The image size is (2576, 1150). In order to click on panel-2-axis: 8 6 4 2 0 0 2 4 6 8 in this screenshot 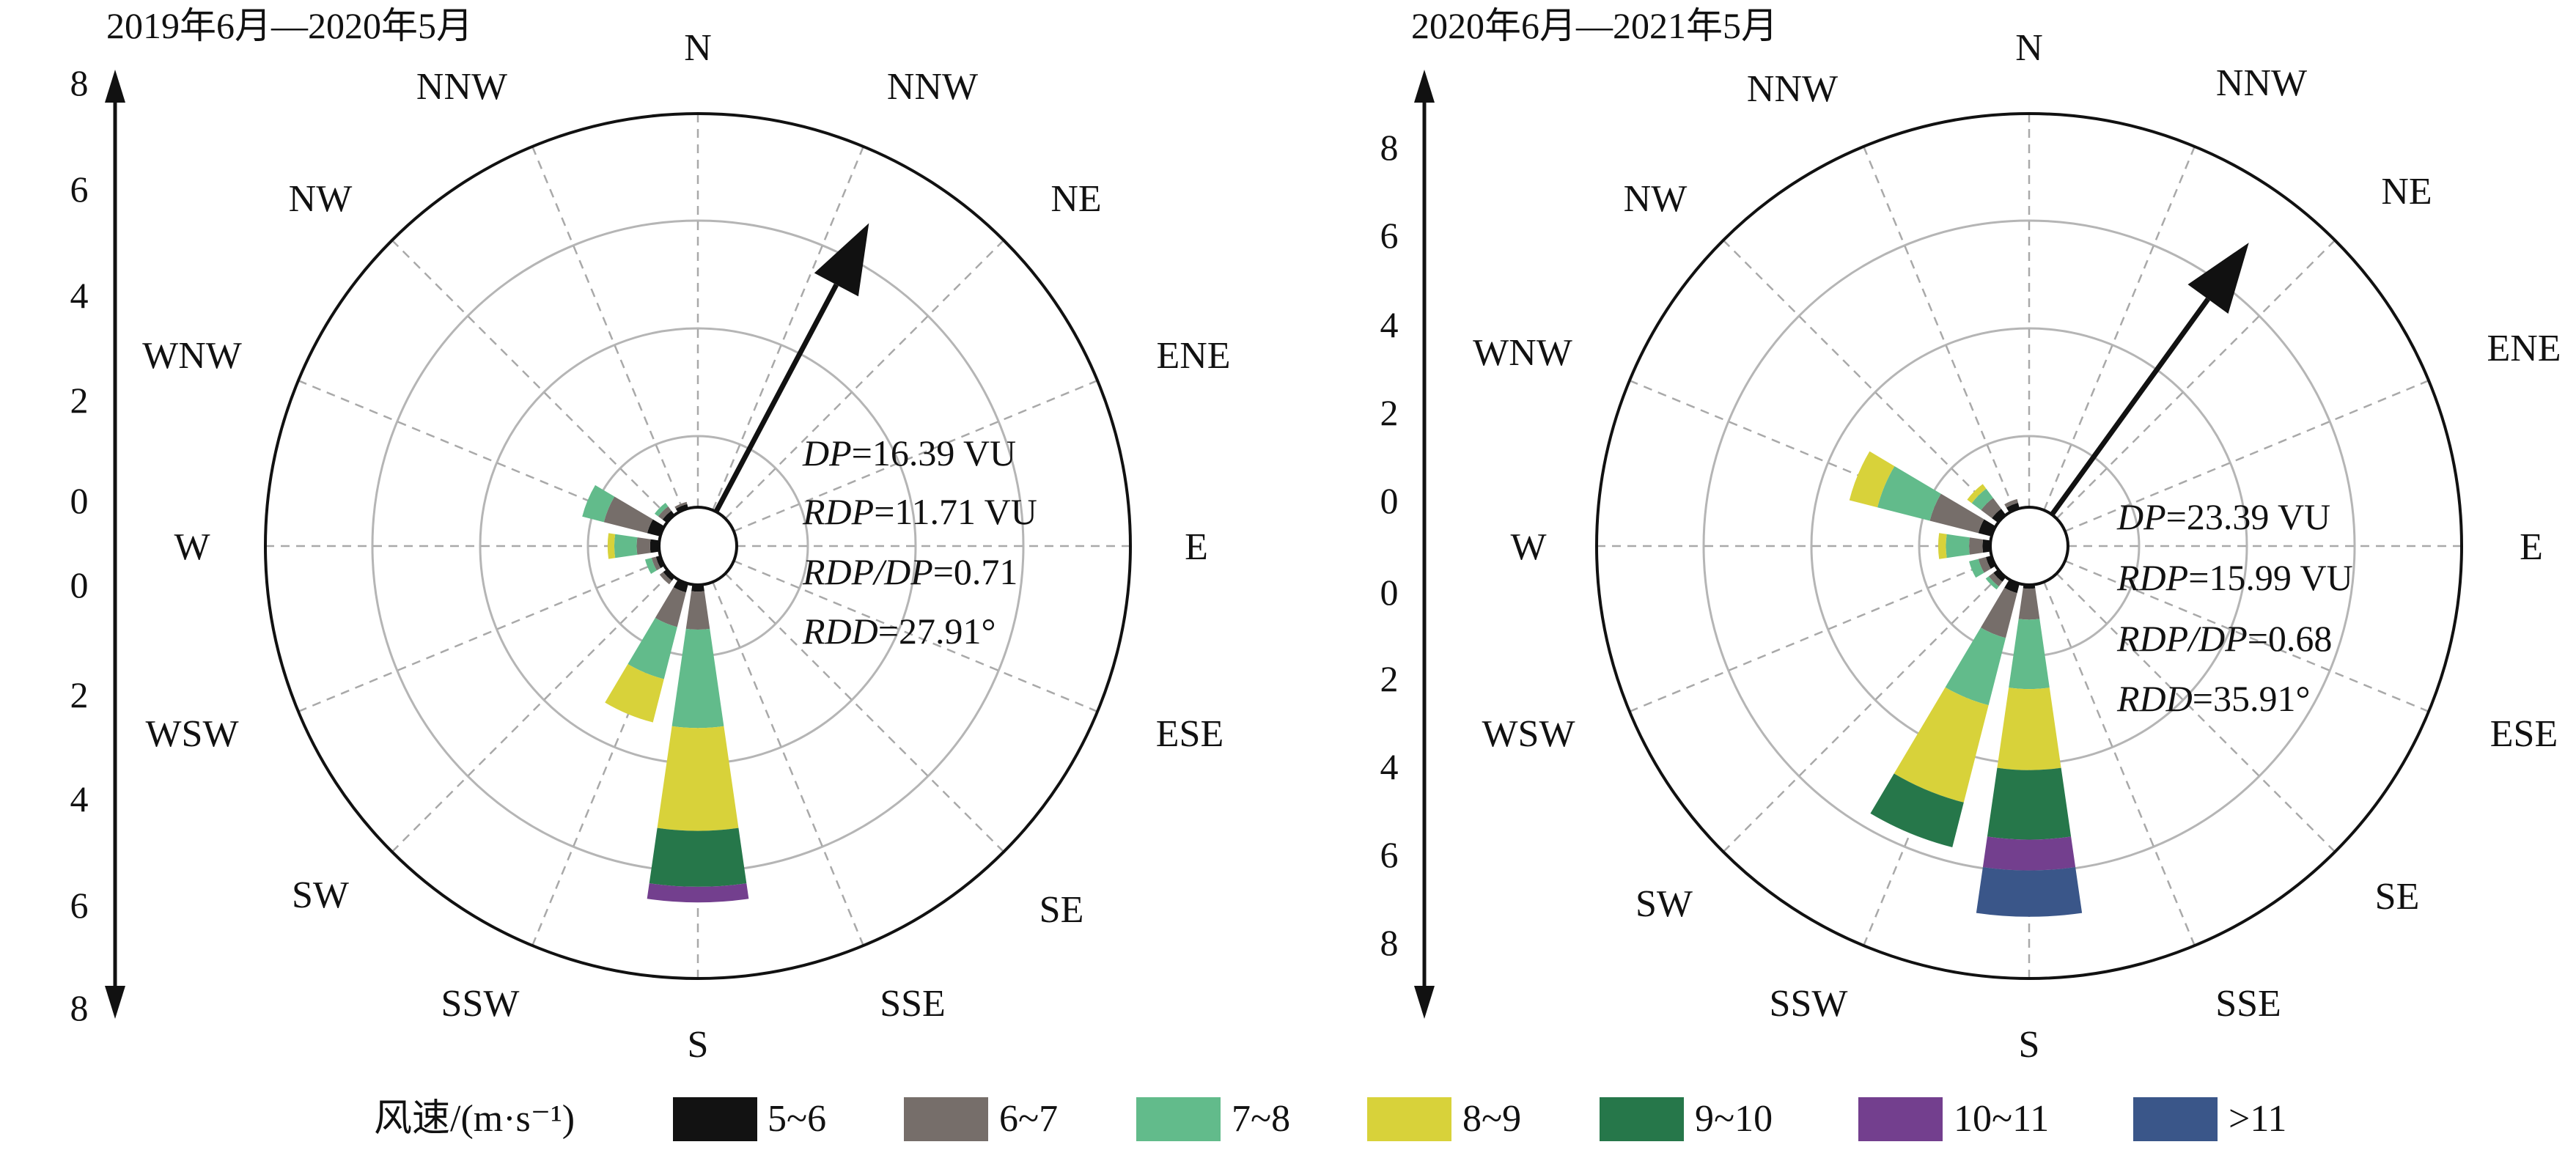, I will do `click(1407, 544)`.